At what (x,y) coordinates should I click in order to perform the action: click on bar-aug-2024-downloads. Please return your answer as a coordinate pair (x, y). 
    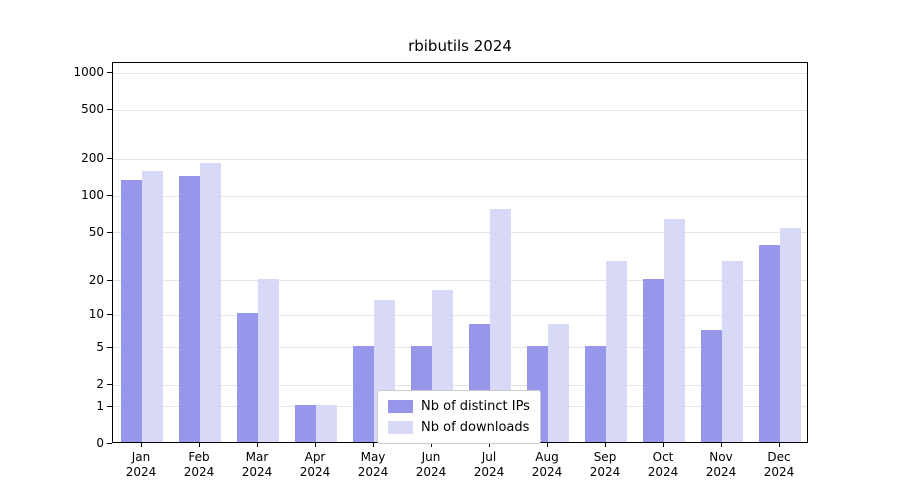
    Looking at the image, I should click on (558, 383).